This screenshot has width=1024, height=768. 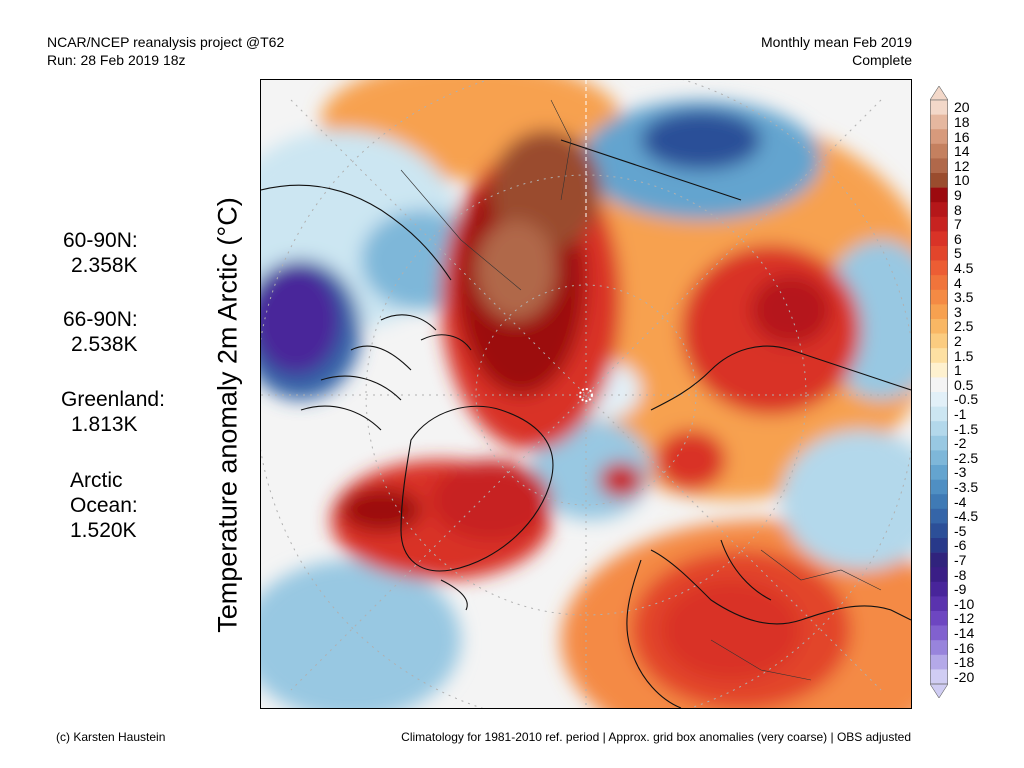 What do you see at coordinates (964, 355) in the screenshot?
I see `colorbar-label: 1.5` at bounding box center [964, 355].